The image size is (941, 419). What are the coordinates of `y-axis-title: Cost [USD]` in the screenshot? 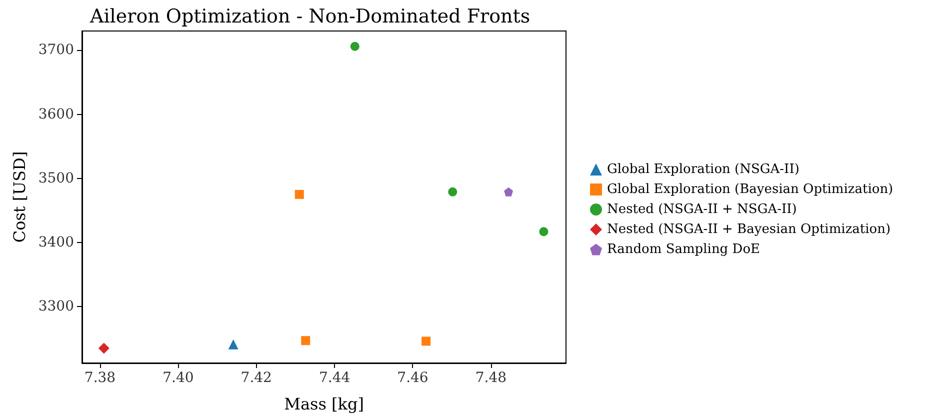 It's located at (19, 197).